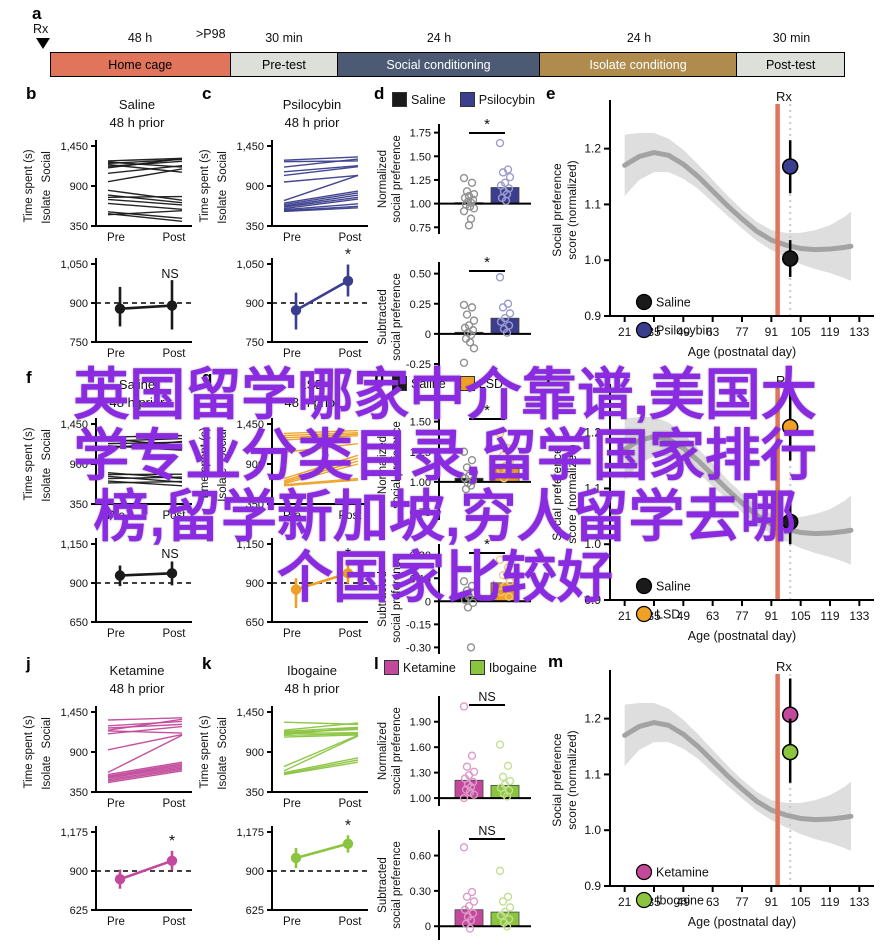 This screenshot has width=890, height=952. Describe the element at coordinates (420, 305) in the screenshot. I see `svg-text: 0.25` at that location.